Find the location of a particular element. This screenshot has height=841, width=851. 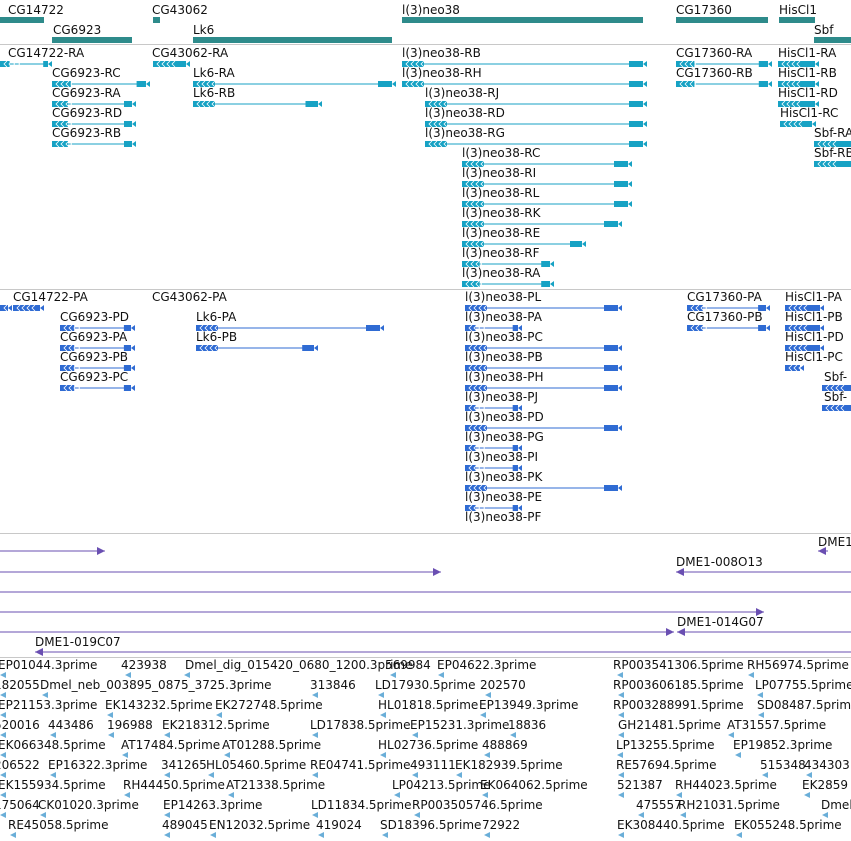

est-label: Dmel is located at coordinates (836, 805).